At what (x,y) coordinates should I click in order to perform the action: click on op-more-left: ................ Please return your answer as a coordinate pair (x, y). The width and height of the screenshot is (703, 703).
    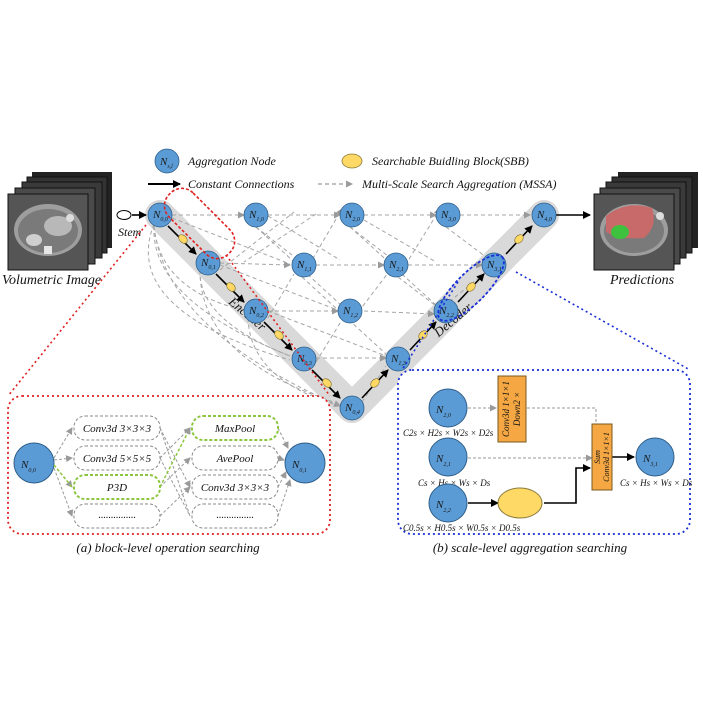
    Looking at the image, I should click on (117, 516).